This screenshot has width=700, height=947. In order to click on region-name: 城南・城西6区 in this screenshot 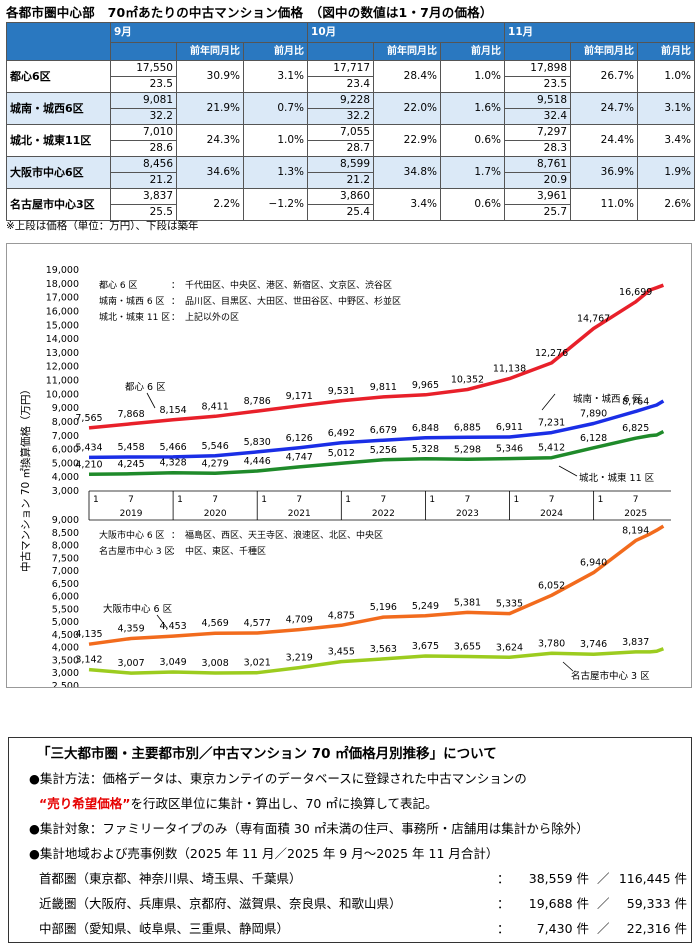, I will do `click(58, 108)`.